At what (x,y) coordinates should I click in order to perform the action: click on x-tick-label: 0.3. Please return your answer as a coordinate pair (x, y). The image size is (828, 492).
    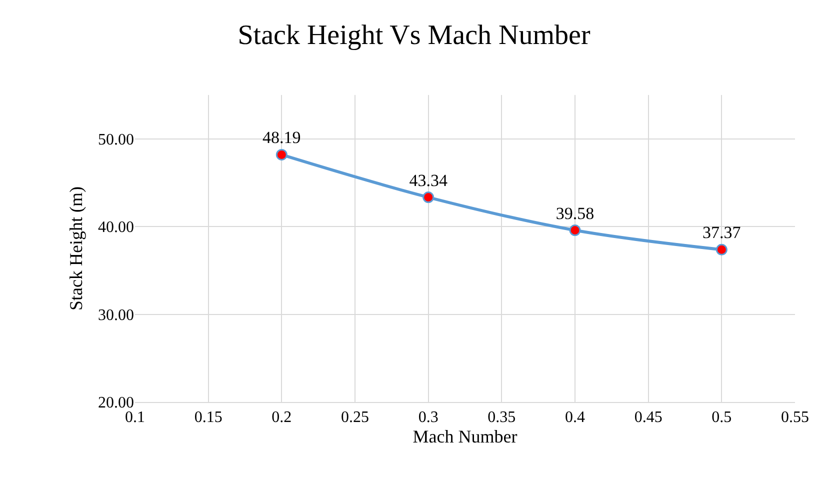
    Looking at the image, I should click on (428, 417).